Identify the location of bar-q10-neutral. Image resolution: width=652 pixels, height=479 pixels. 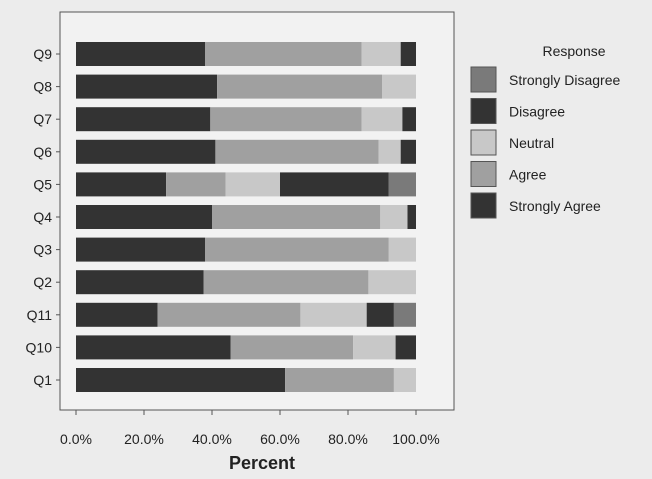
(374, 347).